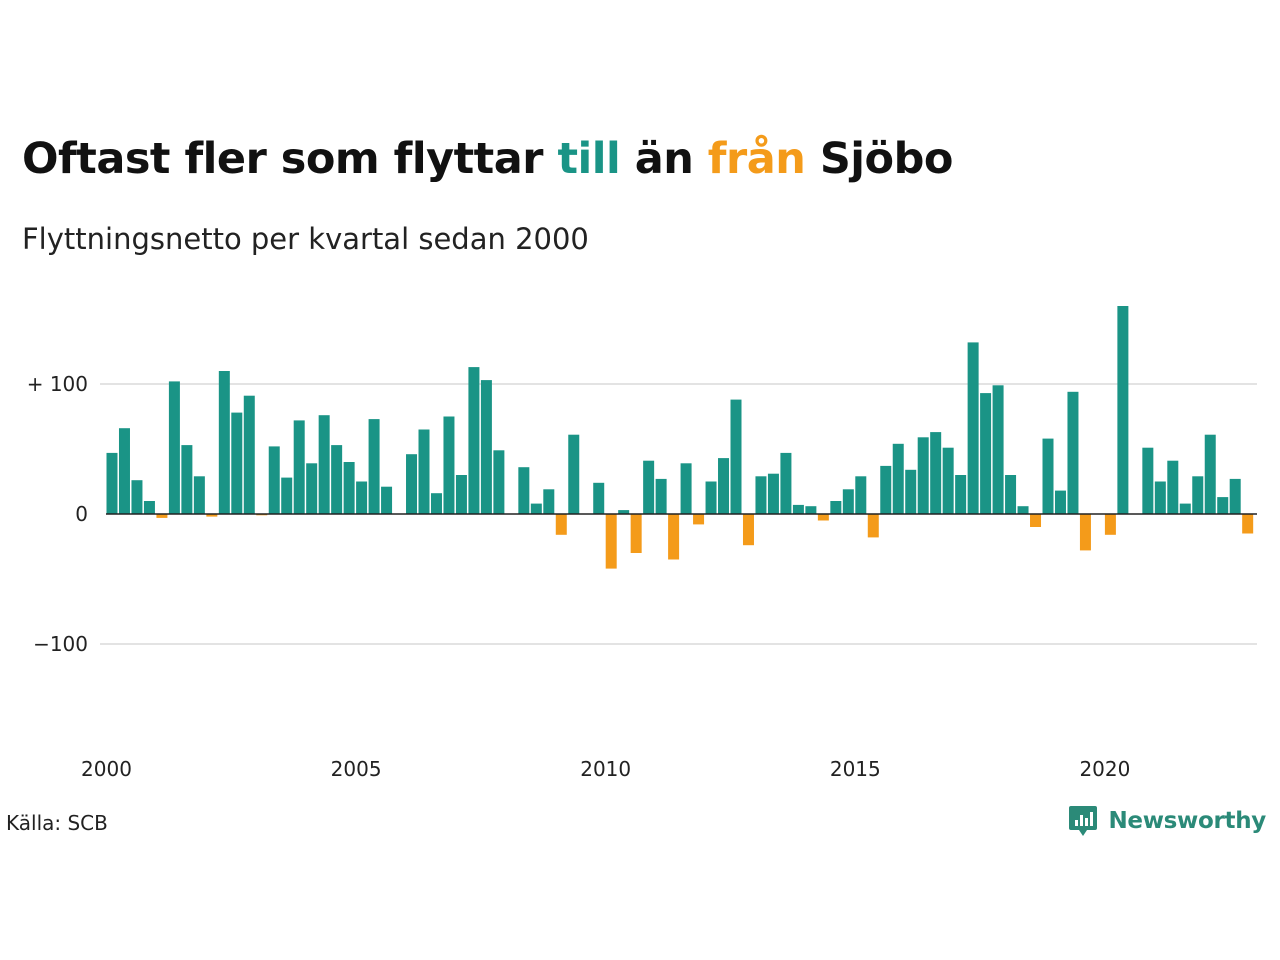  Describe the element at coordinates (1104, 769) in the screenshot. I see `x-tick-label: 2020` at that location.